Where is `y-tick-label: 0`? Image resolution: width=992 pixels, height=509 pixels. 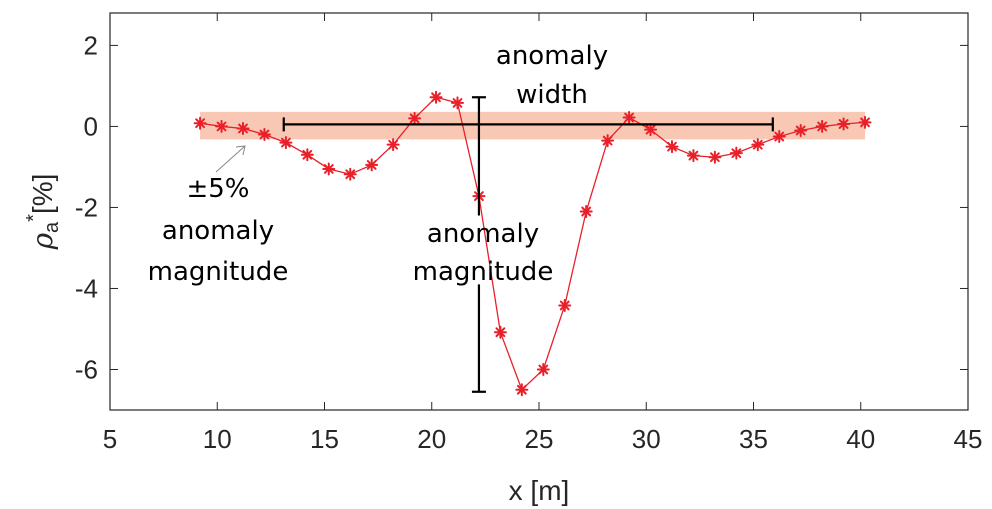
y-tick-label: 0 is located at coordinates (91, 126).